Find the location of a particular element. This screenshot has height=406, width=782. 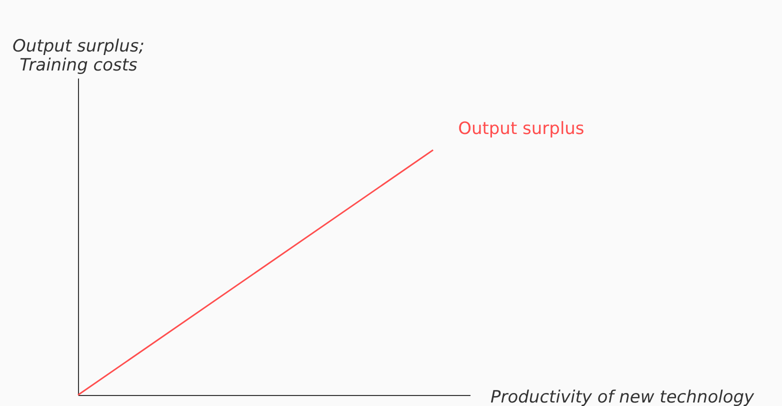

series-label: Output surplus is located at coordinates (521, 129).